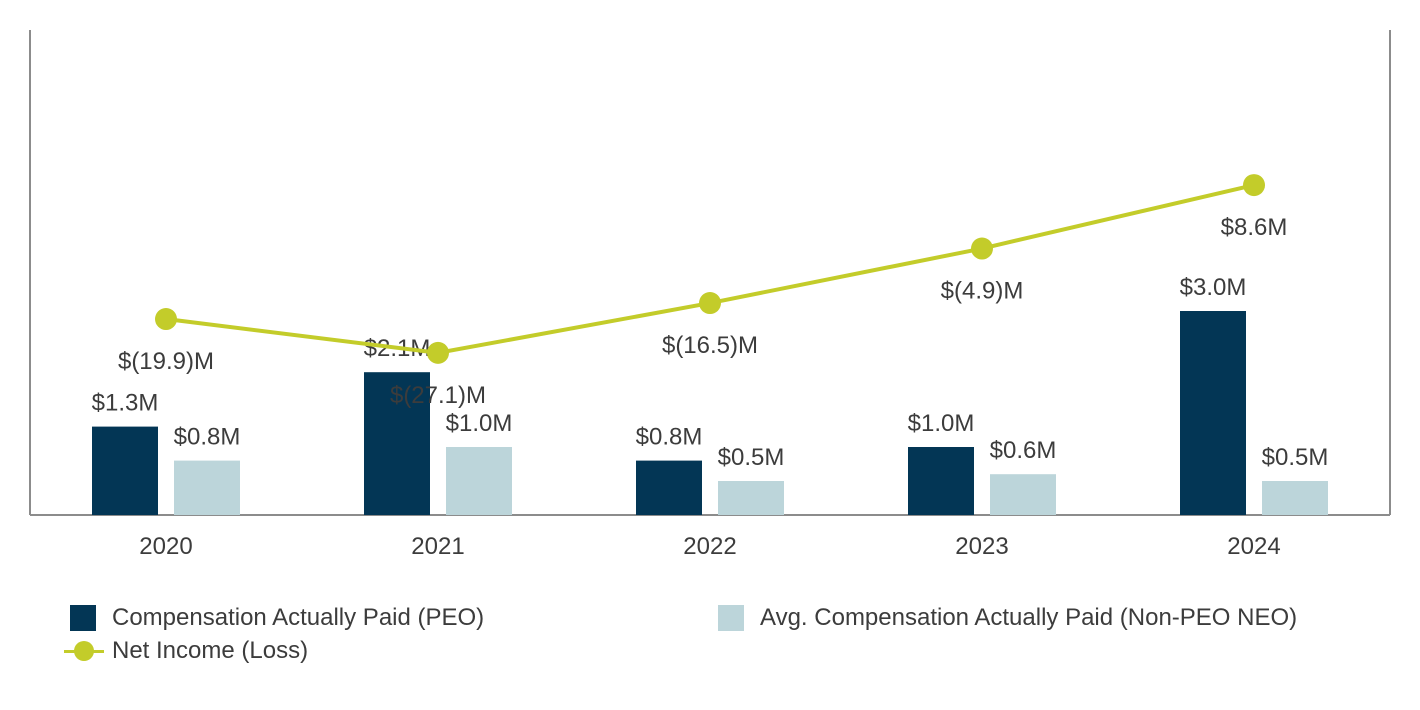 The image size is (1420, 710). Describe the element at coordinates (438, 352) in the screenshot. I see `point-net-income-2021` at that location.